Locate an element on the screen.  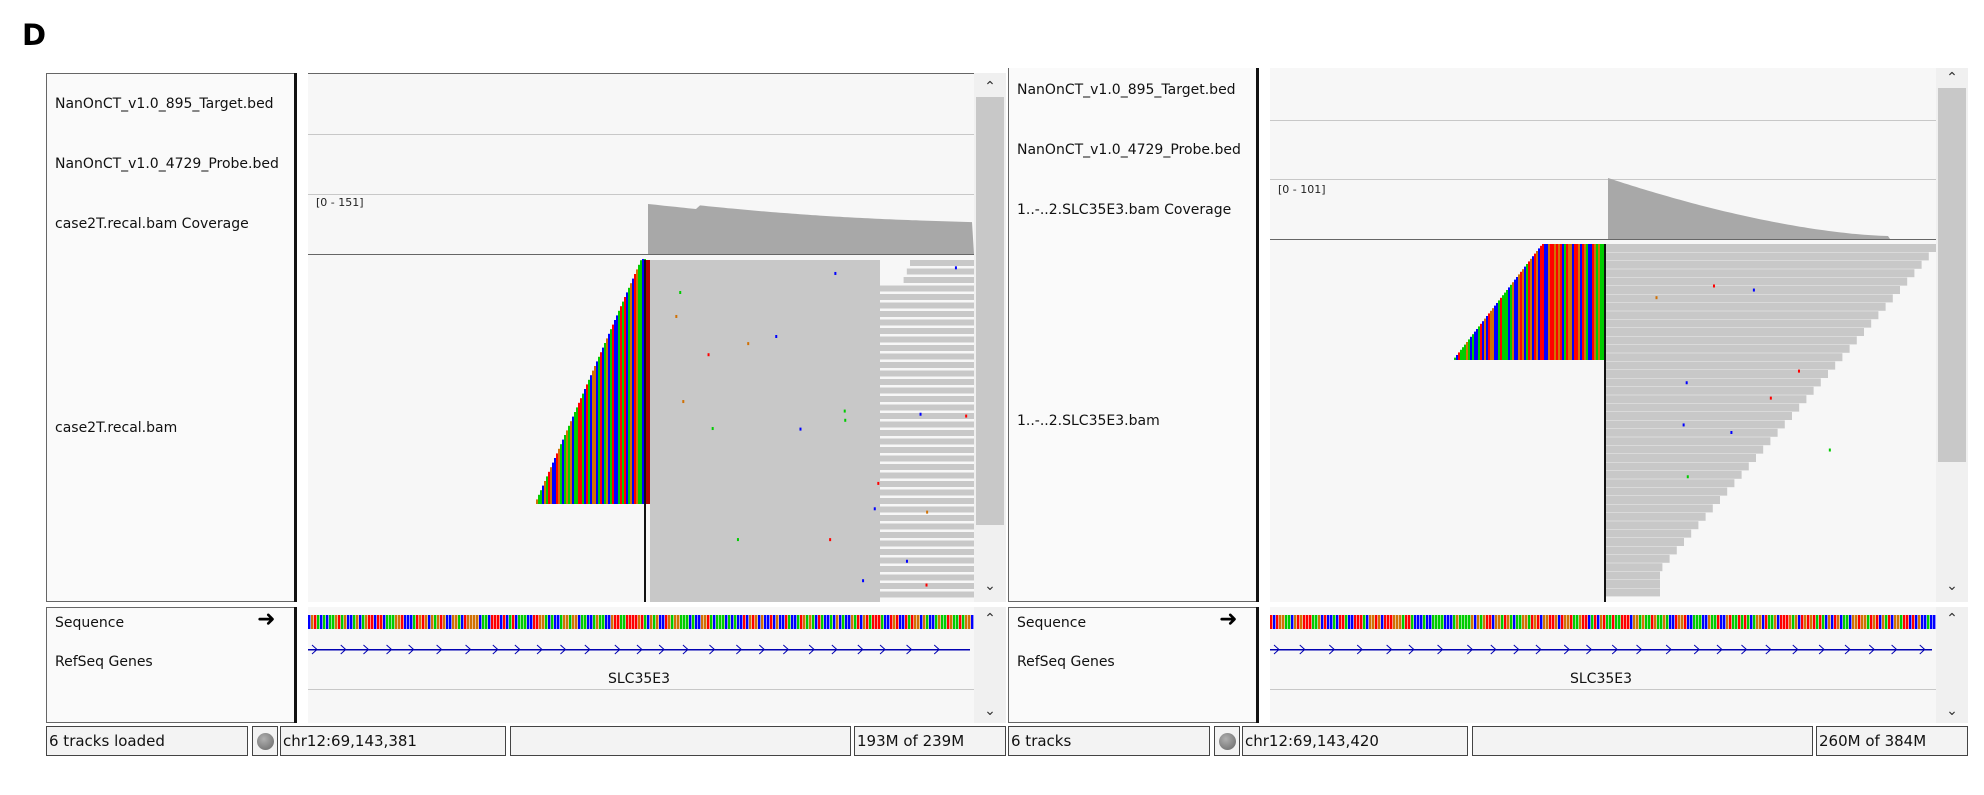
track-name-alignment: case2T.recal.bam is located at coordinates (116, 428).